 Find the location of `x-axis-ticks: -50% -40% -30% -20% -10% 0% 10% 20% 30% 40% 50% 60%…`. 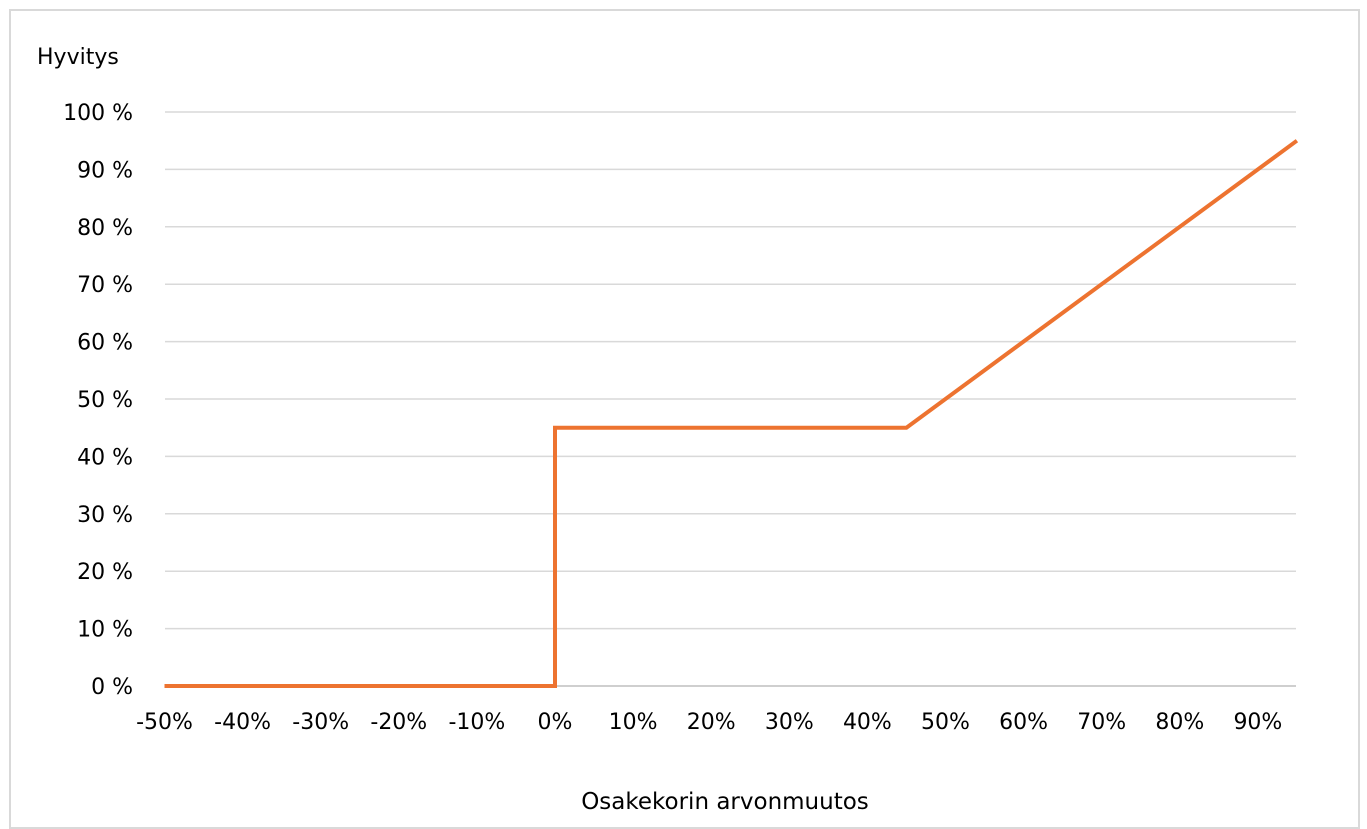

x-axis-ticks: -50% -40% -30% -20% -10% 0% 10% 20% 30% 40% 50% 60%… is located at coordinates (709, 722).